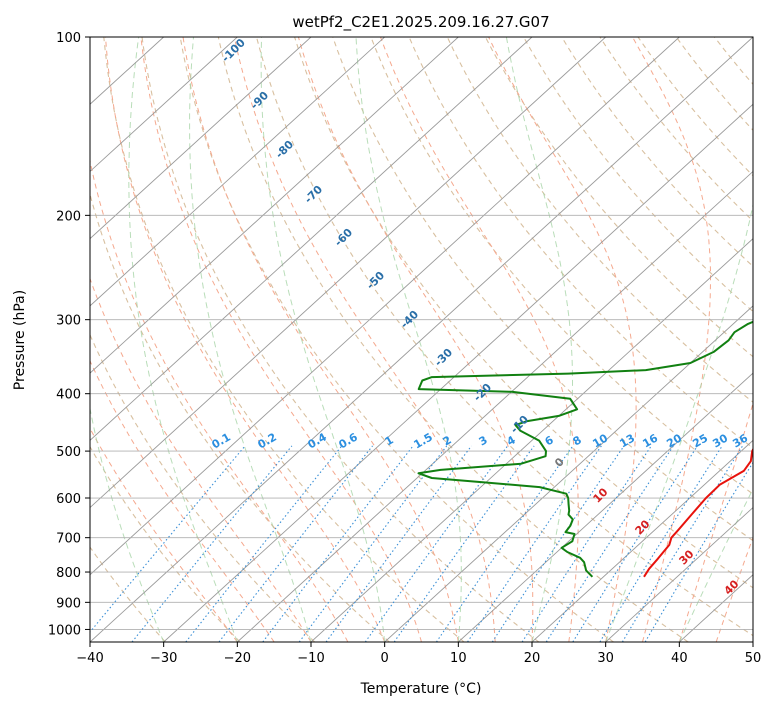  I want to click on x-tick-label: 30, so click(605, 658).